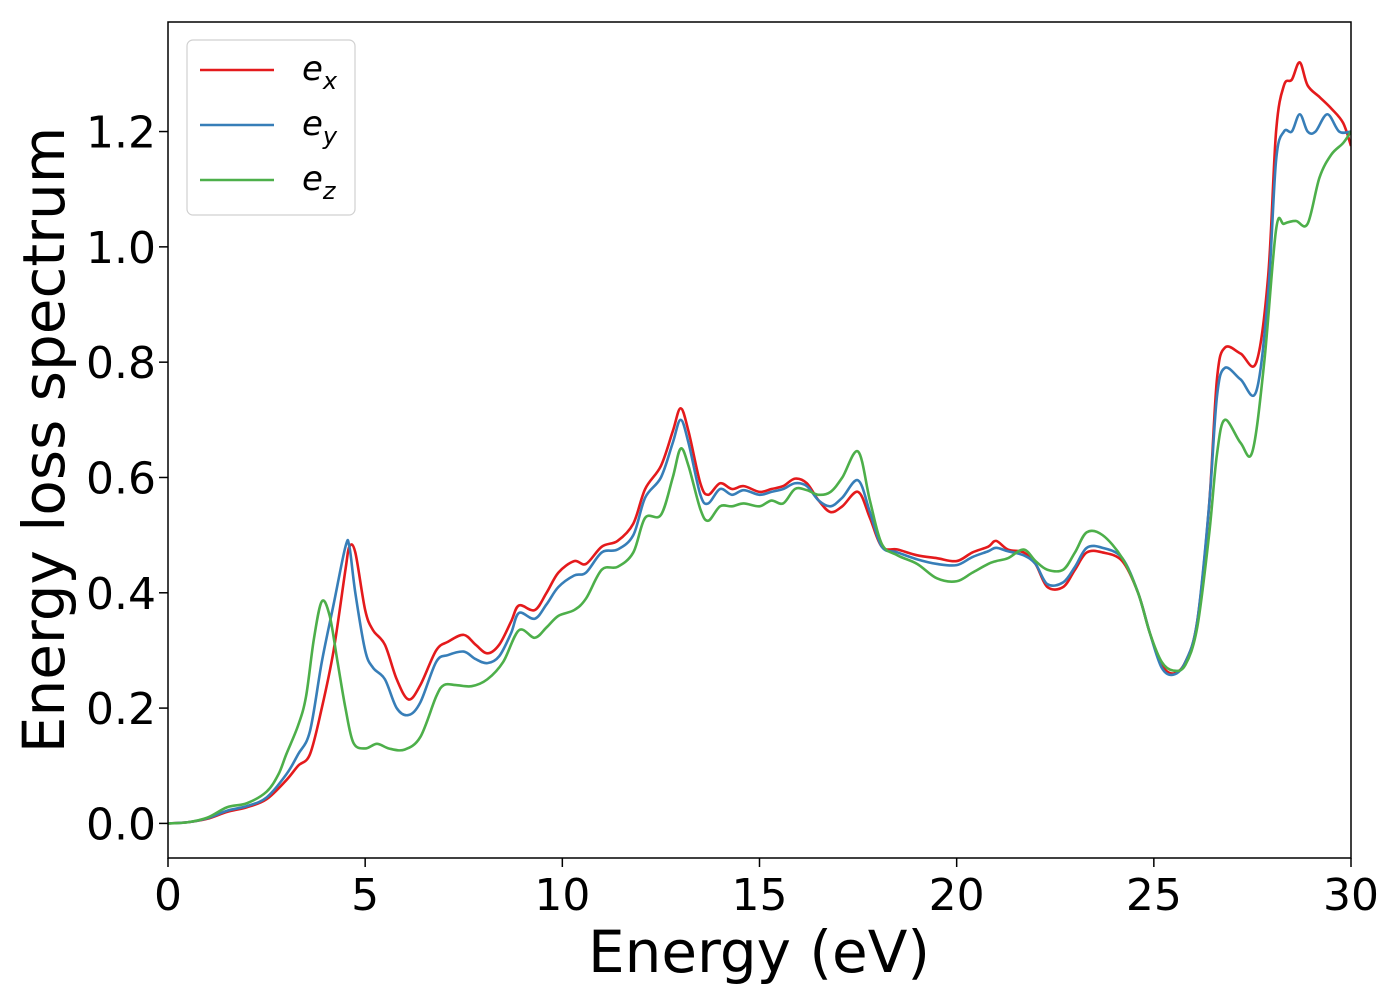 The width and height of the screenshot is (1400, 1000). Describe the element at coordinates (168, 895) in the screenshot. I see `x-tick-label: 0` at that location.